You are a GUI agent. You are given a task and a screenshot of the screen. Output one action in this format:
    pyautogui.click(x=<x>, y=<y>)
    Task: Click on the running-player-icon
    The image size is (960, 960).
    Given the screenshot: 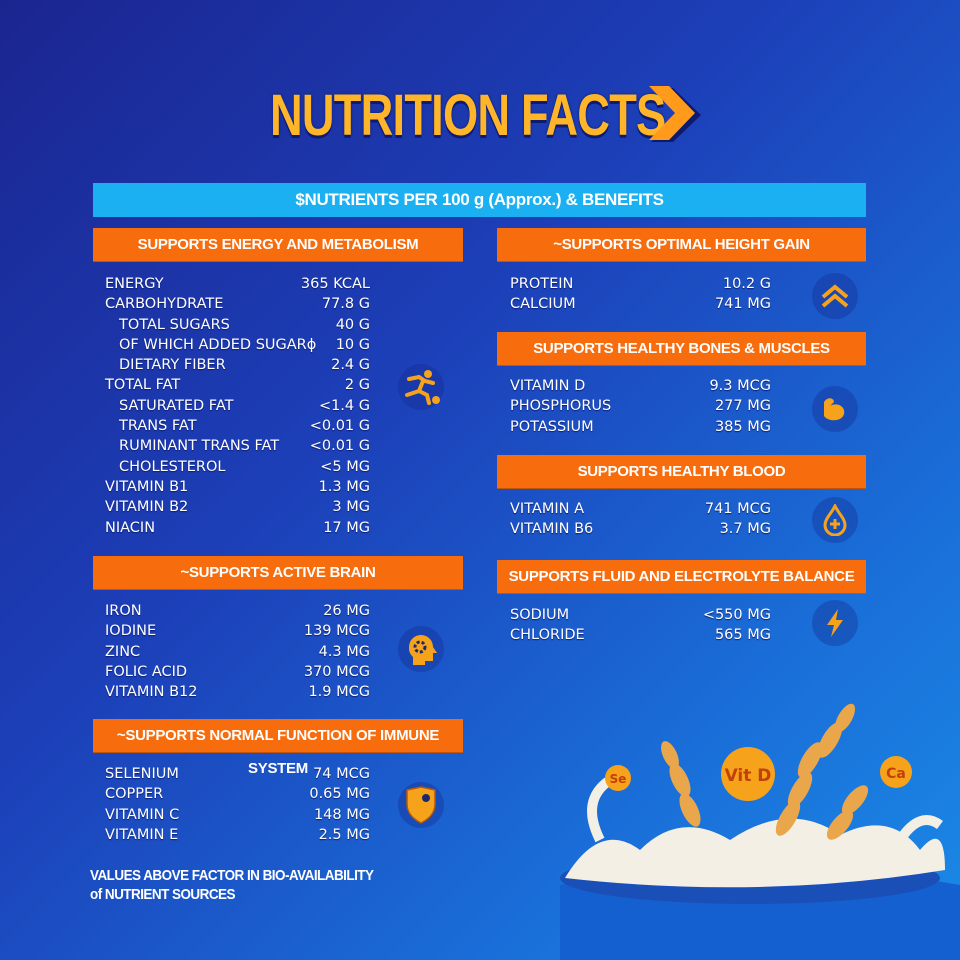 What is the action you would take?
    pyautogui.click(x=421, y=387)
    